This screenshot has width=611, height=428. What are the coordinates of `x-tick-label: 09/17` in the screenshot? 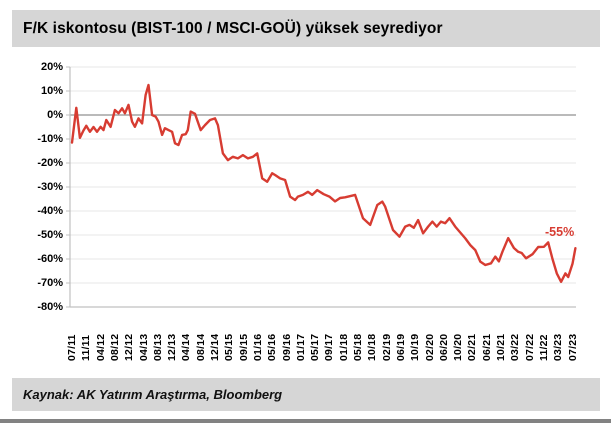 It's located at (329, 347).